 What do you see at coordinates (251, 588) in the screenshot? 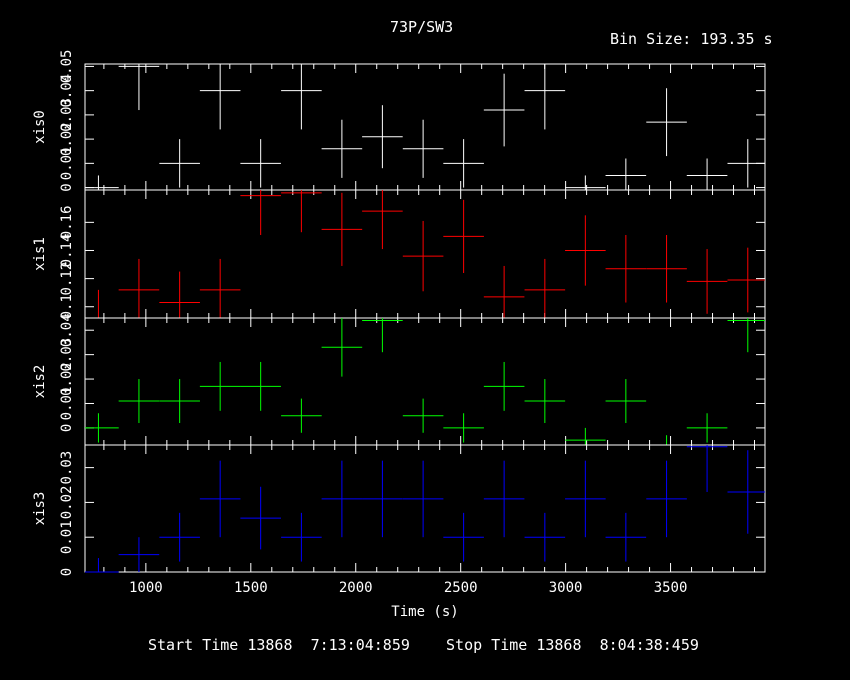
I see `x-tick-label: 1500` at bounding box center [251, 588].